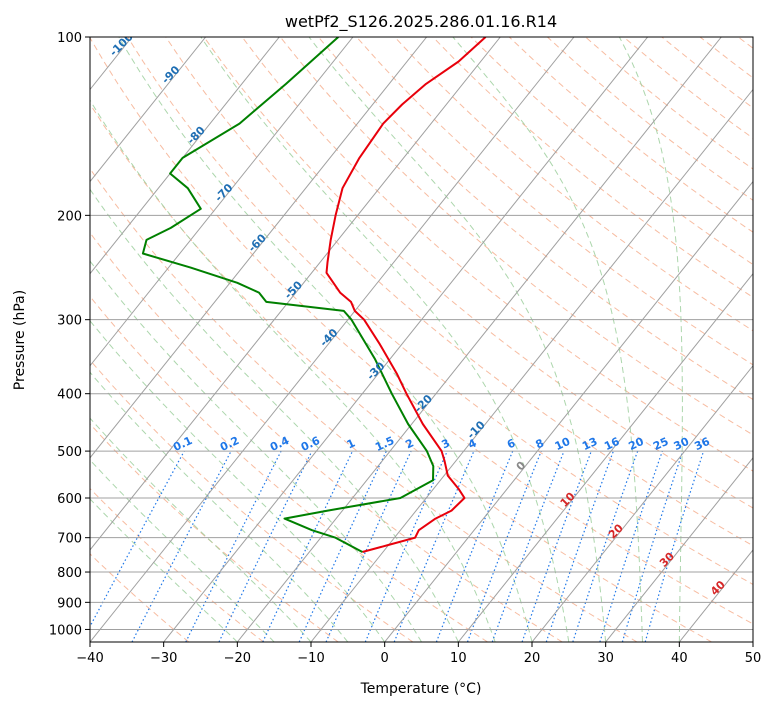 The width and height of the screenshot is (775, 708). I want to click on mixing-ratio-label: 36, so click(702, 444).